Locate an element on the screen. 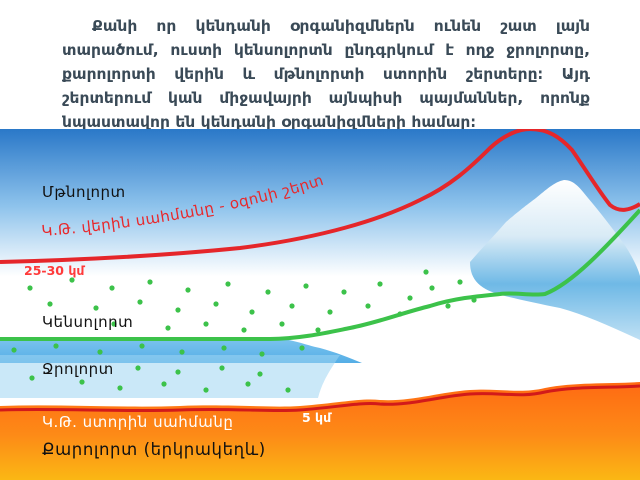 The height and width of the screenshot is (480, 640). upper-height-label: 25-30 կմ is located at coordinates (54, 270).